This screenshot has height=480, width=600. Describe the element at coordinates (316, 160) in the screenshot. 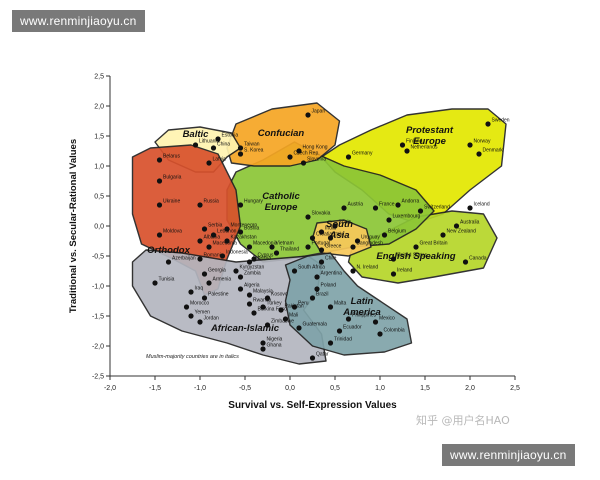

I see `point-label: Slovenia` at that location.